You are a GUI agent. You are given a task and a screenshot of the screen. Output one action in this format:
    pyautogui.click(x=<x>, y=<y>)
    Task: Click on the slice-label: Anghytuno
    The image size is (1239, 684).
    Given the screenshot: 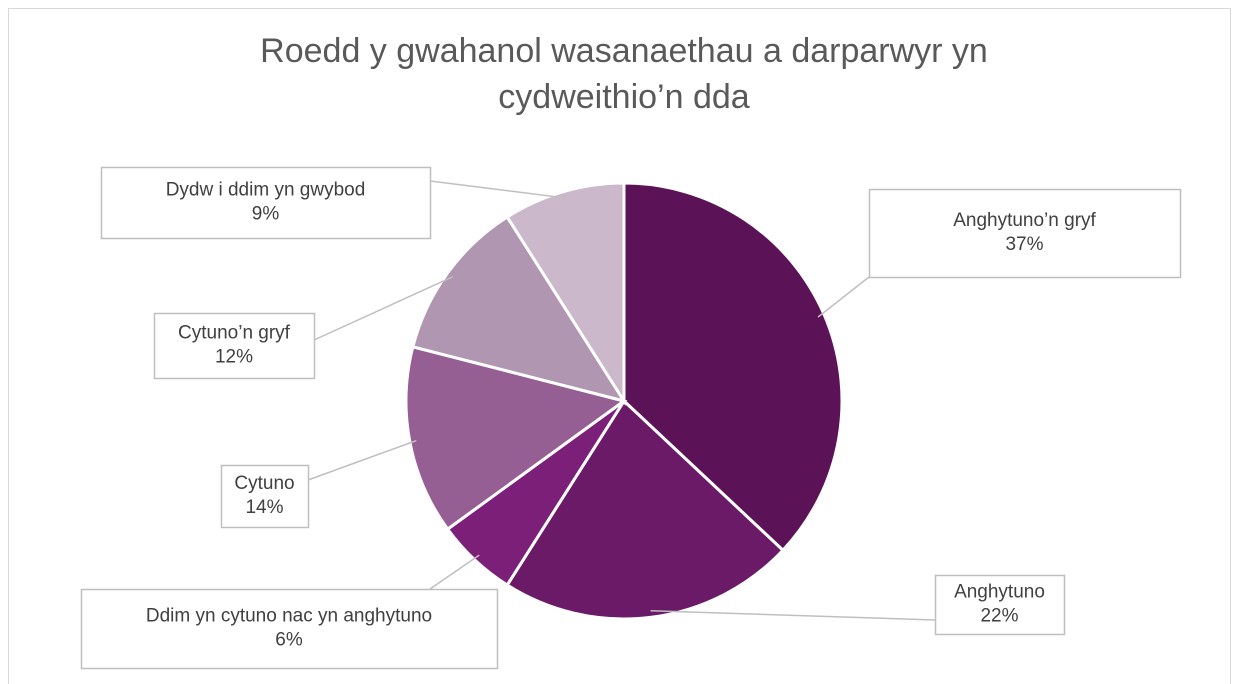 What is the action you would take?
    pyautogui.click(x=999, y=592)
    